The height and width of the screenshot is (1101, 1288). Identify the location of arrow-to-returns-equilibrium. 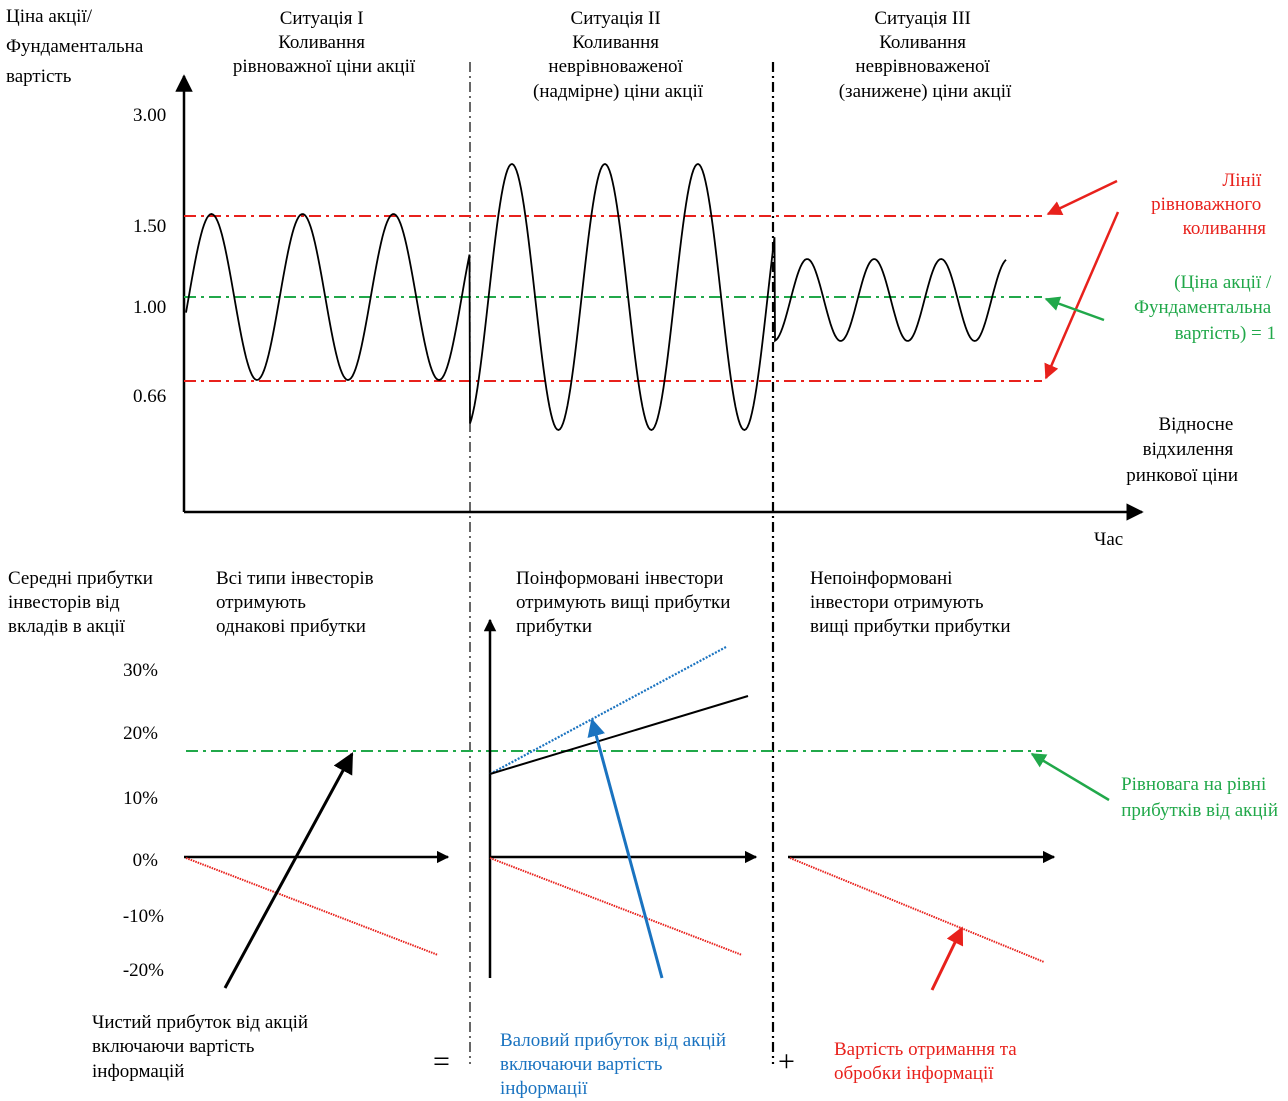
(1070, 777).